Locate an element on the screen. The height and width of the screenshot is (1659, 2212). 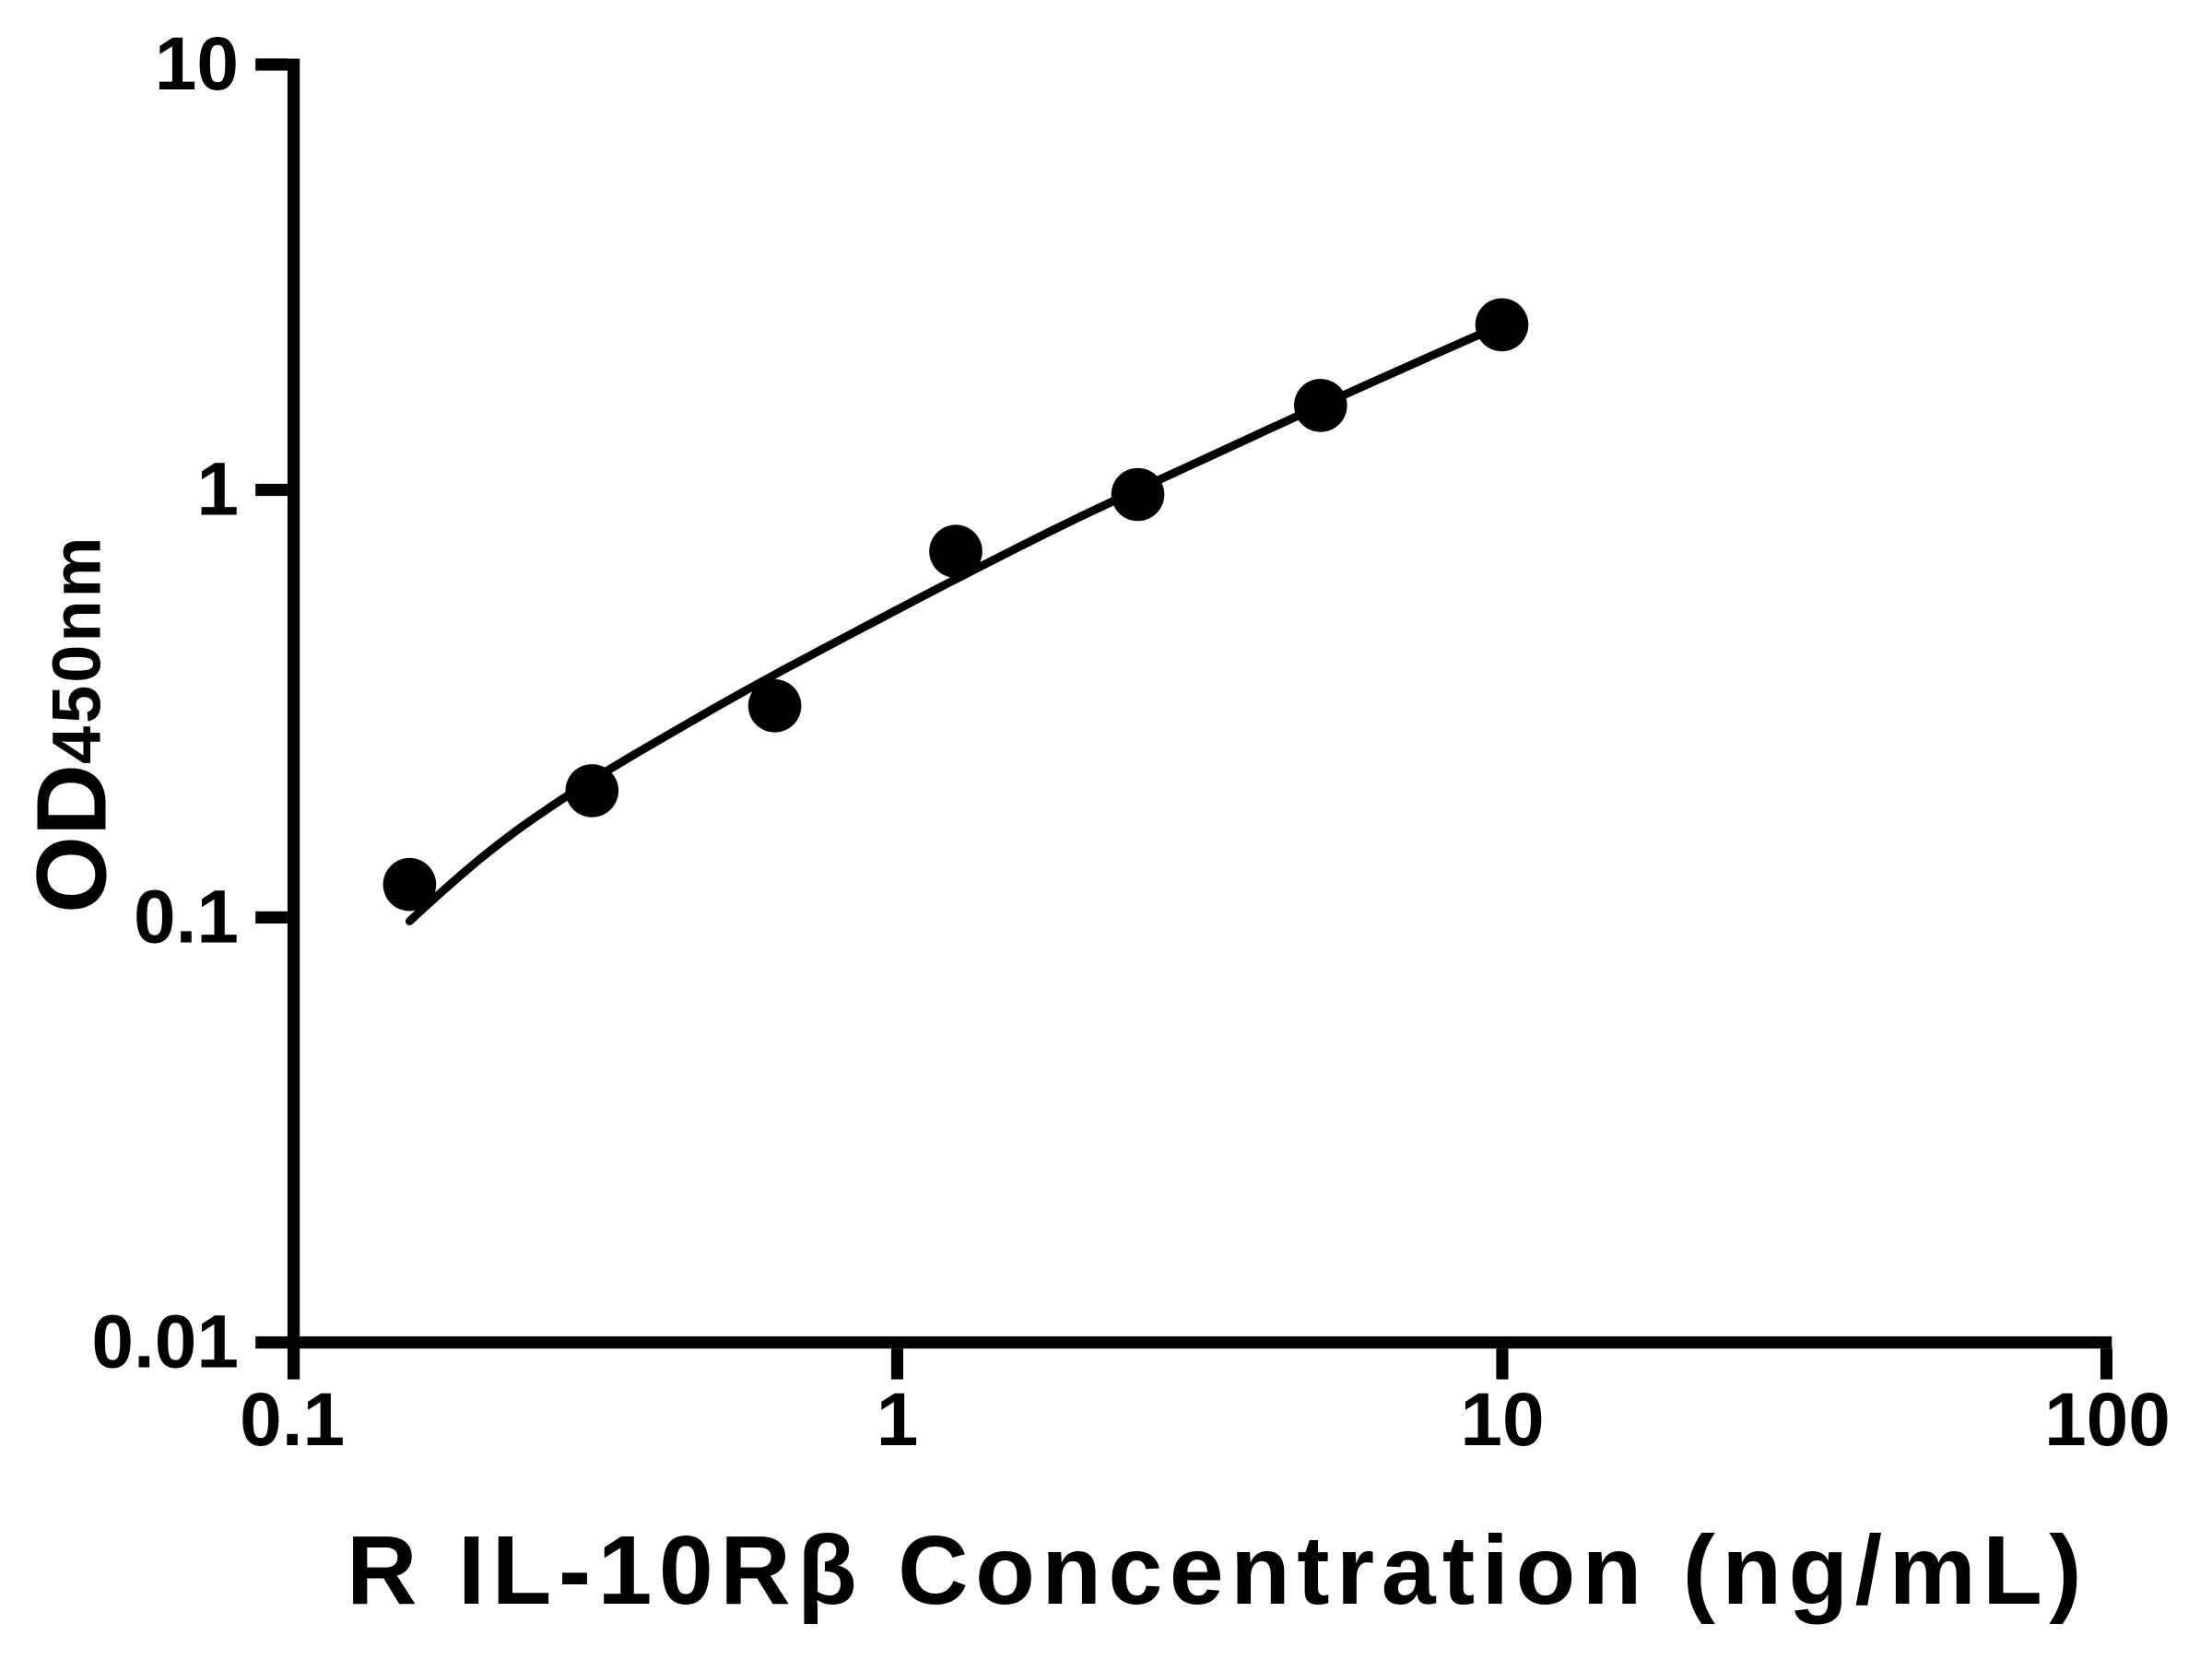
svg-text: OD450nm is located at coordinates (71, 724).